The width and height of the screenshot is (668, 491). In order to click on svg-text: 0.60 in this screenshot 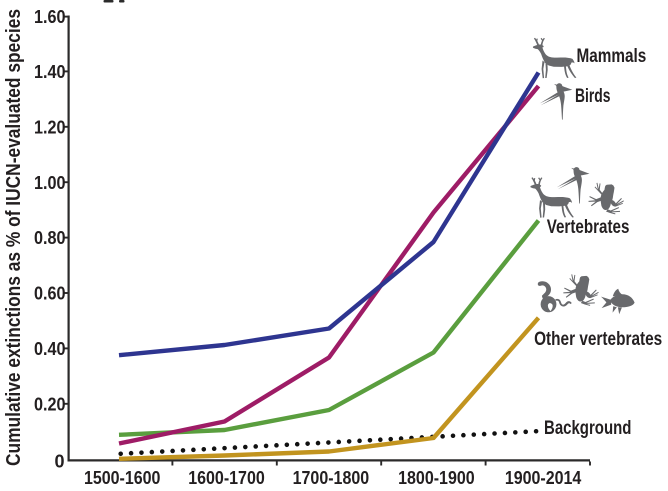, I will do `click(50, 294)`.